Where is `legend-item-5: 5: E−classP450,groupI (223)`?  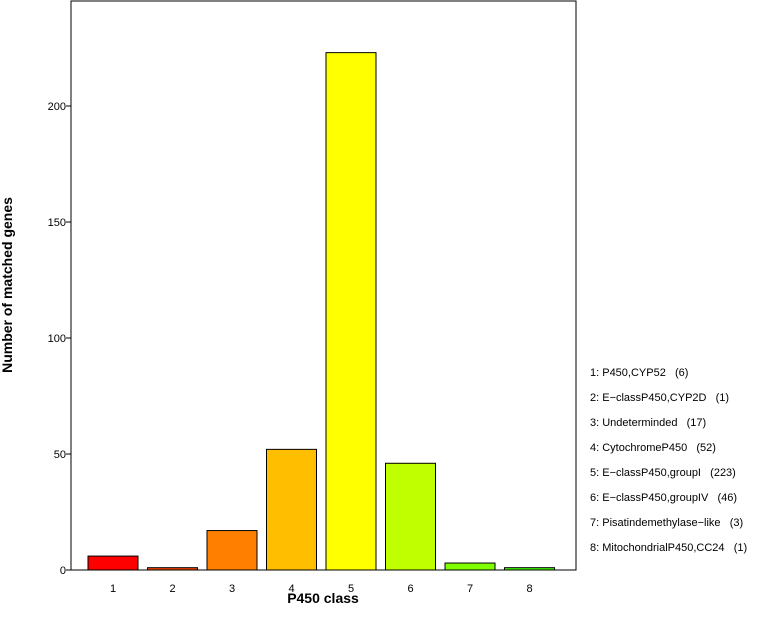
legend-item-5: 5: E−classP450,groupI (223) is located at coordinates (663, 473).